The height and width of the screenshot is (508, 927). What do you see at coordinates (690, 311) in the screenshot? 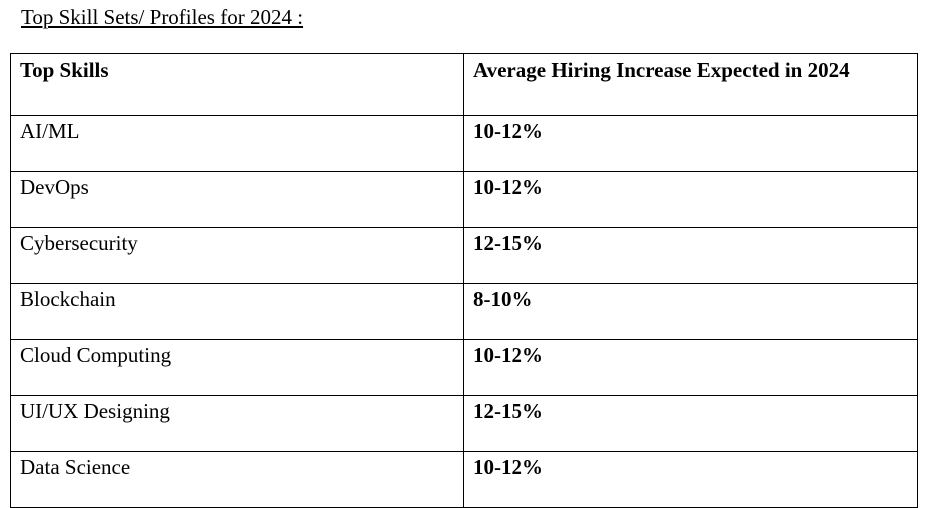
I see `hiring-increase-cell: 8-10%` at bounding box center [690, 311].